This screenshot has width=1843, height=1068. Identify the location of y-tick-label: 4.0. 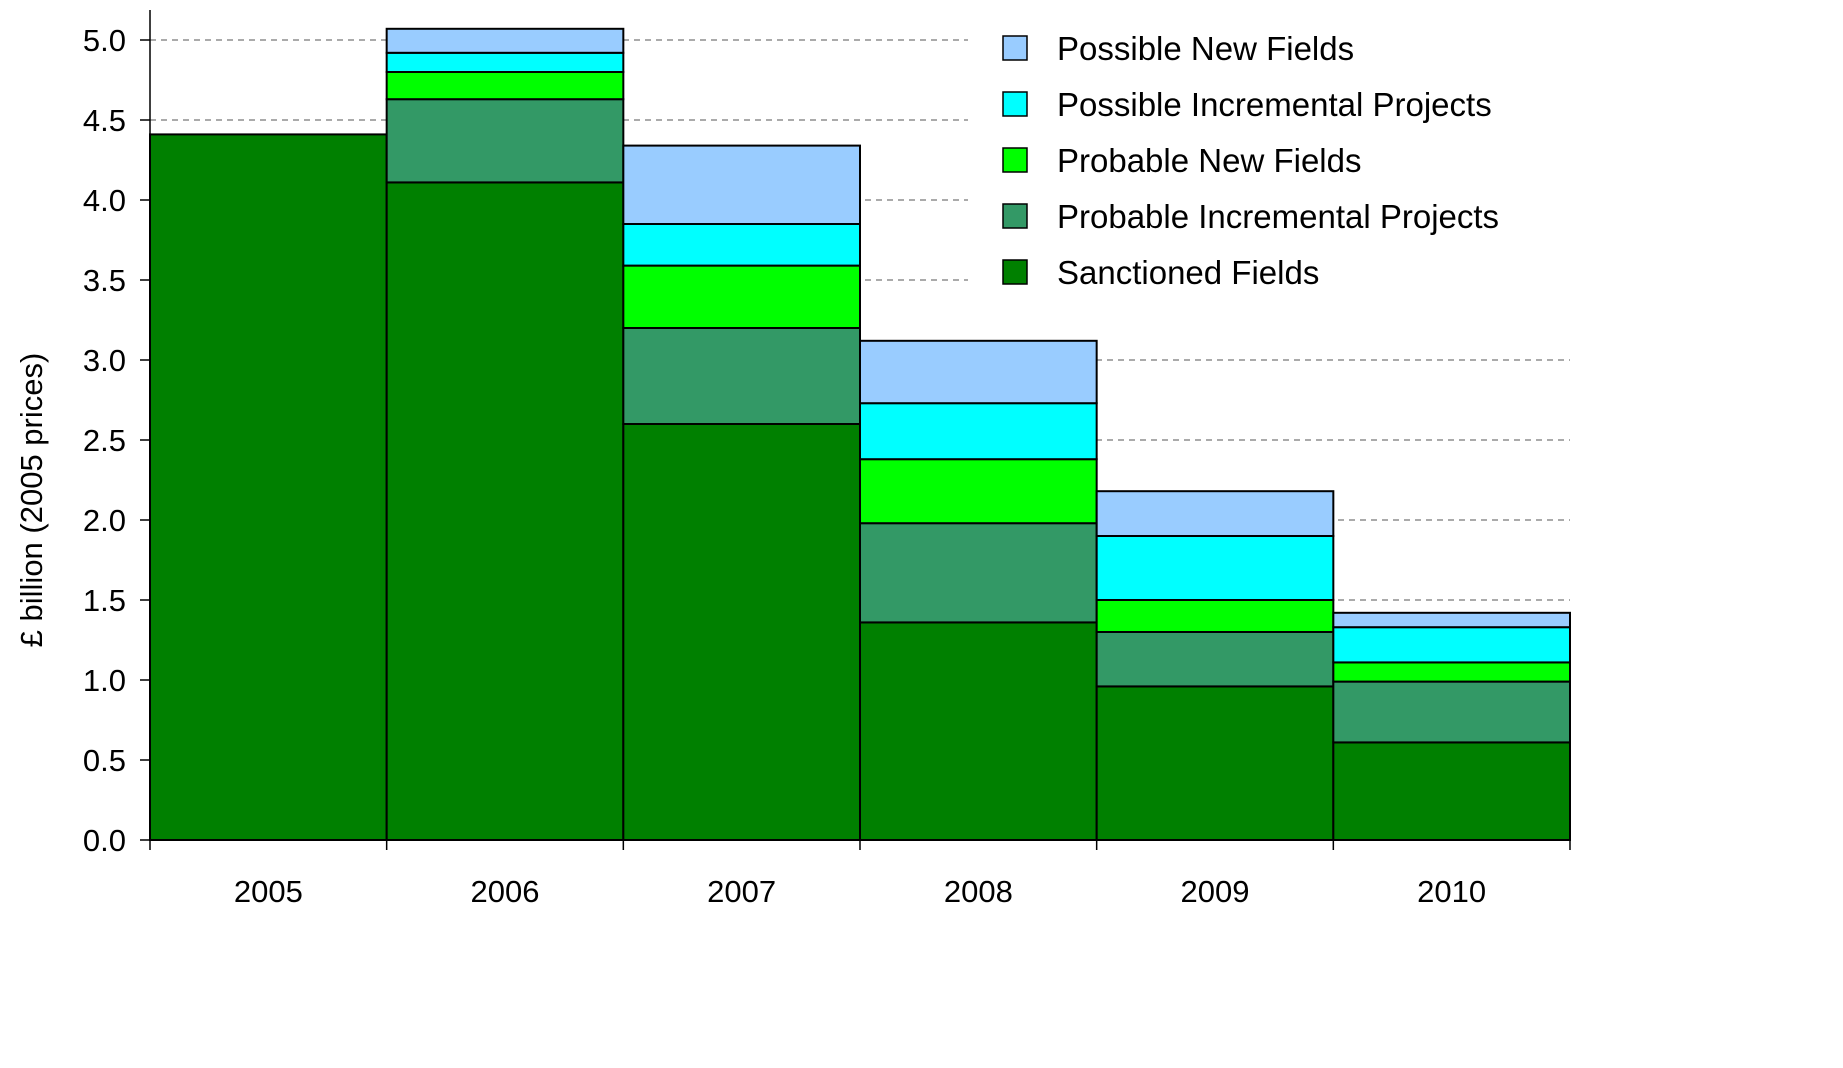
(104, 200).